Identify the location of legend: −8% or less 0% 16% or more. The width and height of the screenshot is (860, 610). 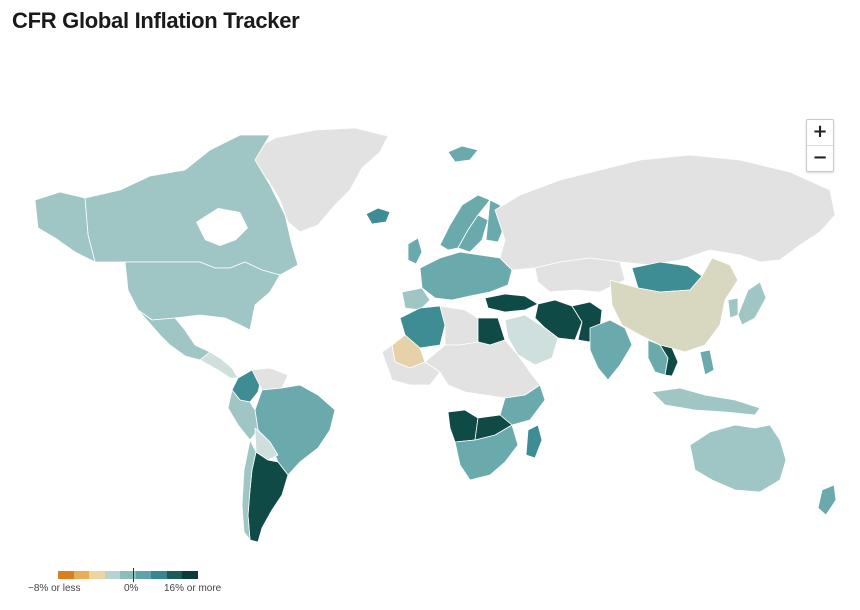
(148, 583).